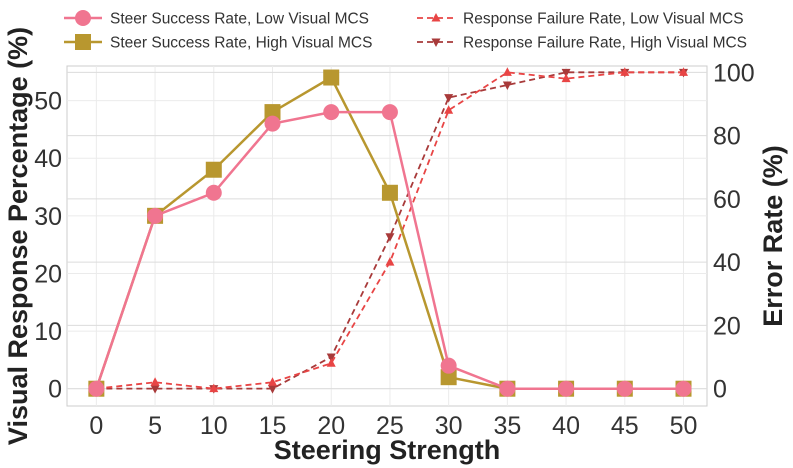 The image size is (793, 468). I want to click on y-axis-left-label: Visual Response Percentage (%), so click(18, 236).